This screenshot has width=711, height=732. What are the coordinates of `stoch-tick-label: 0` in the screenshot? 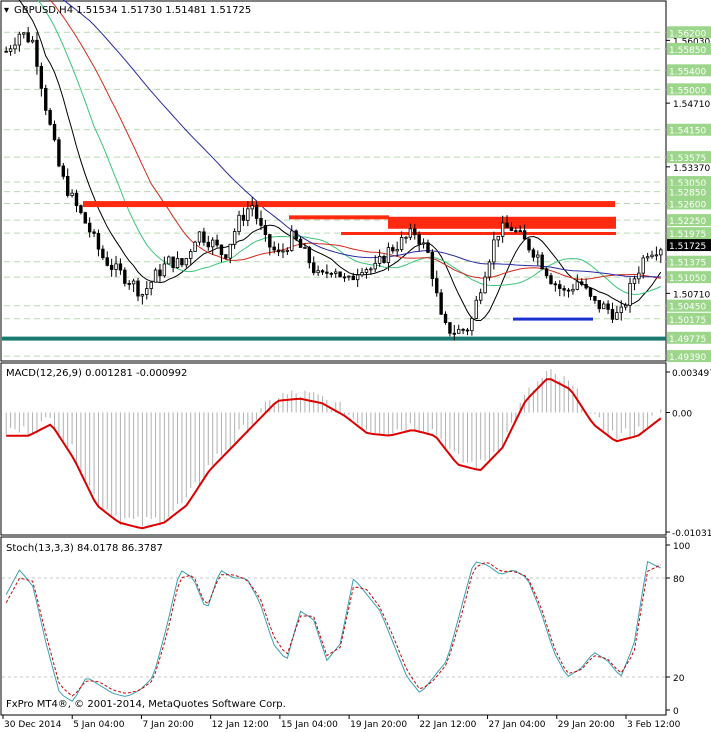 It's located at (676, 712).